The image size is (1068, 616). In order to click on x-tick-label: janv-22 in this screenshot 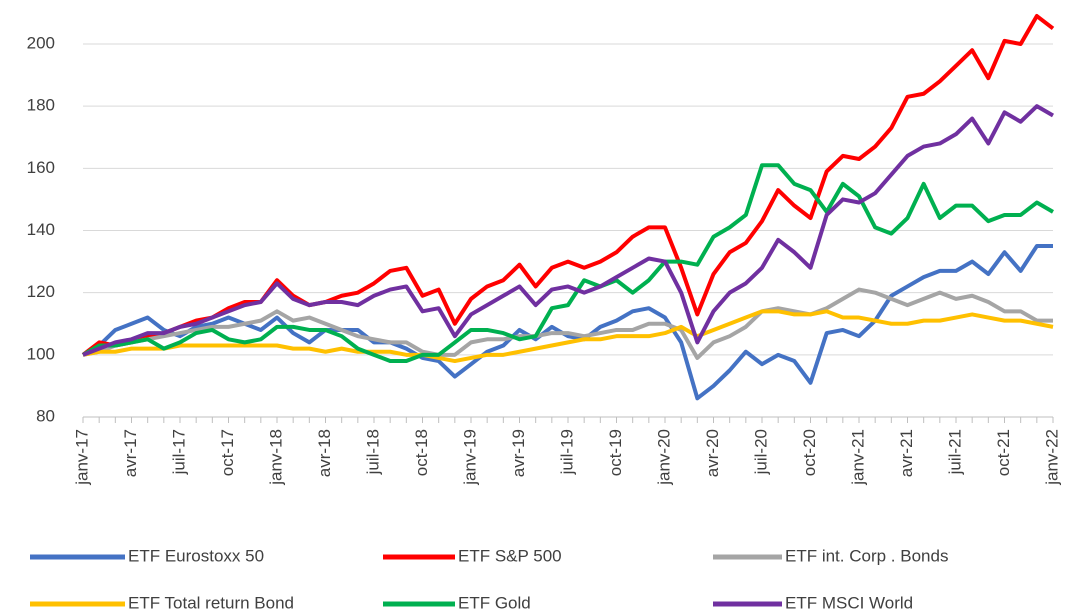, I will do `click(1051, 457)`.